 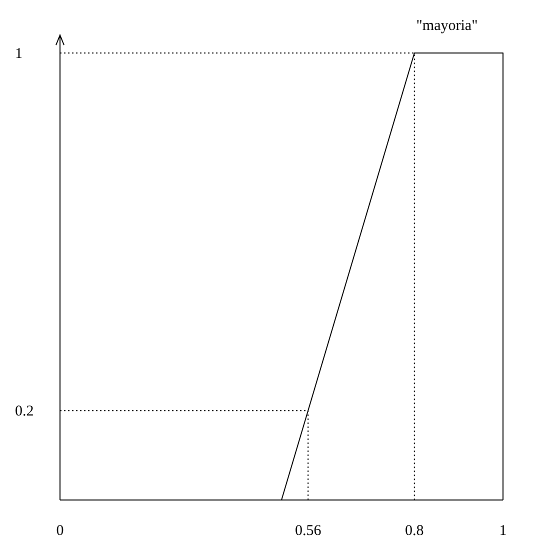 I want to click on x-tick-label: 0, so click(x=60, y=531).